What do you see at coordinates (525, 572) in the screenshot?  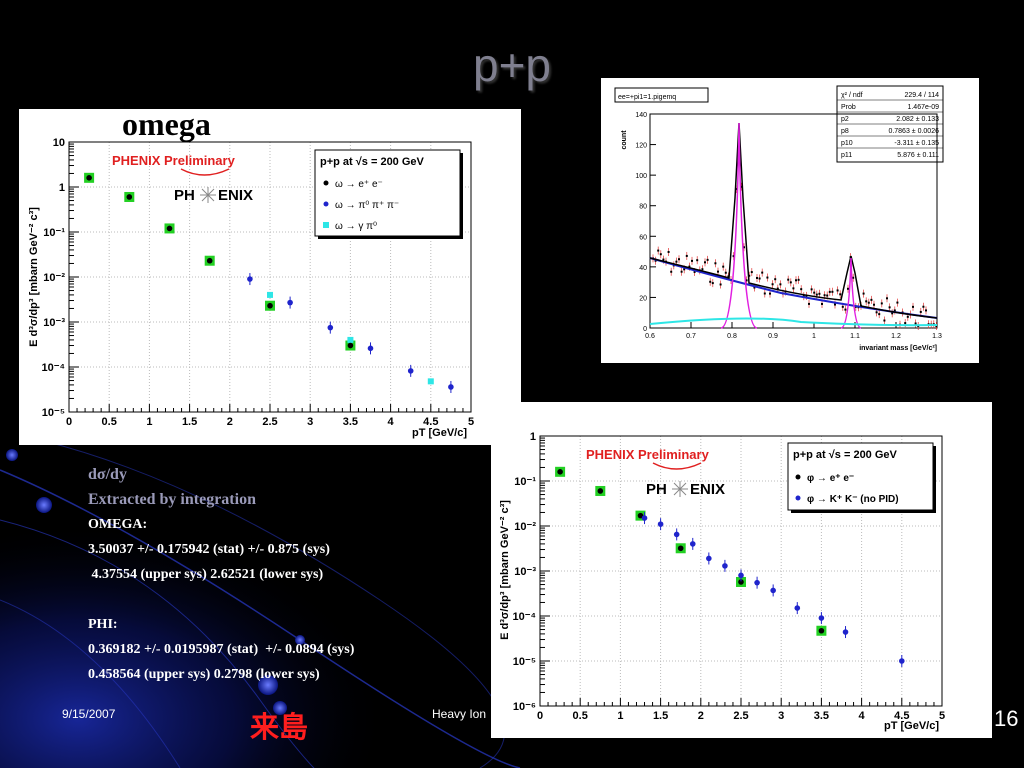 I see `phi-ytick-label: 10⁻³` at bounding box center [525, 572].